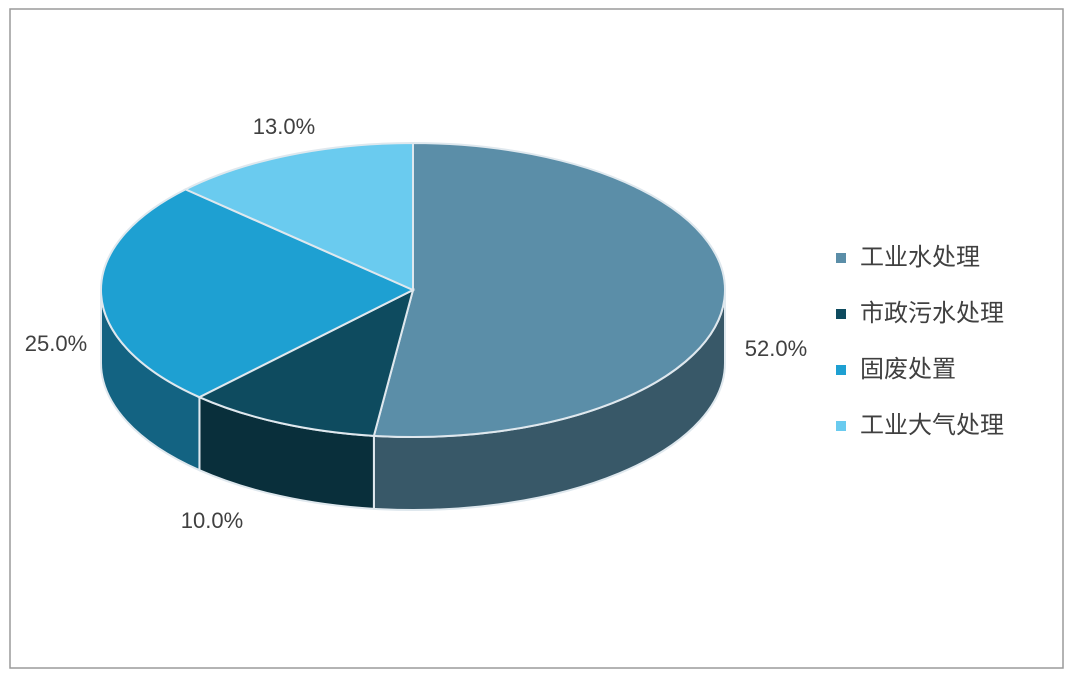  I want to click on data-label: 10.0%, so click(212, 520).